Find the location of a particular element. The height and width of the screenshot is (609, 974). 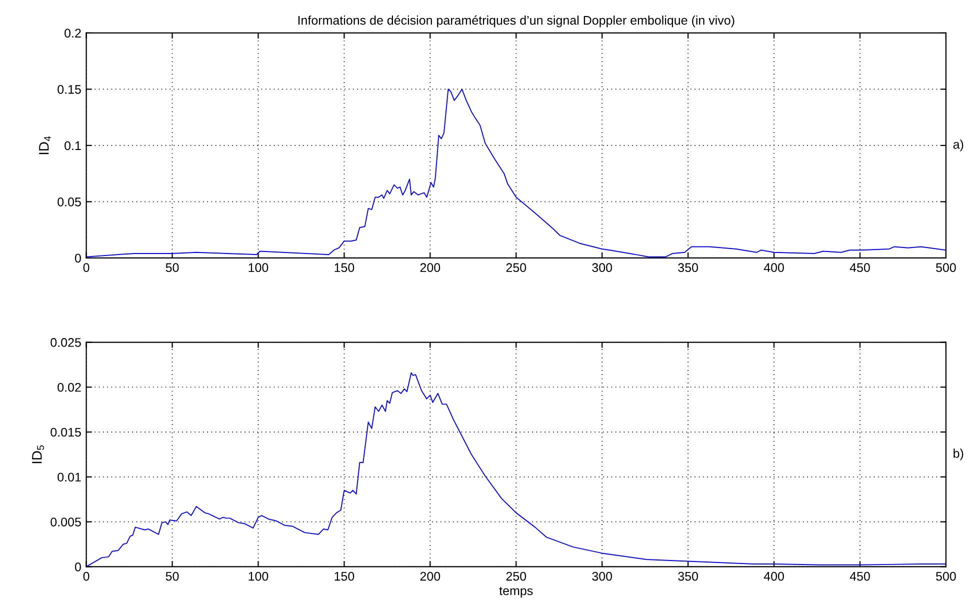

text: b) is located at coordinates (959, 454).